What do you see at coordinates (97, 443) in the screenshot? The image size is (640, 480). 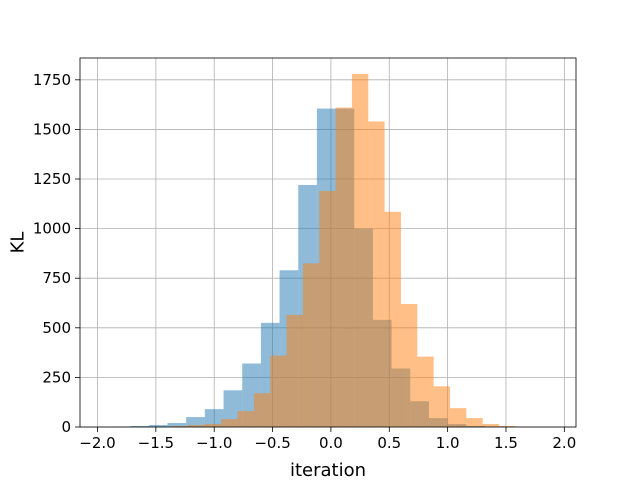 I see `x-tick-label: −2.0` at bounding box center [97, 443].